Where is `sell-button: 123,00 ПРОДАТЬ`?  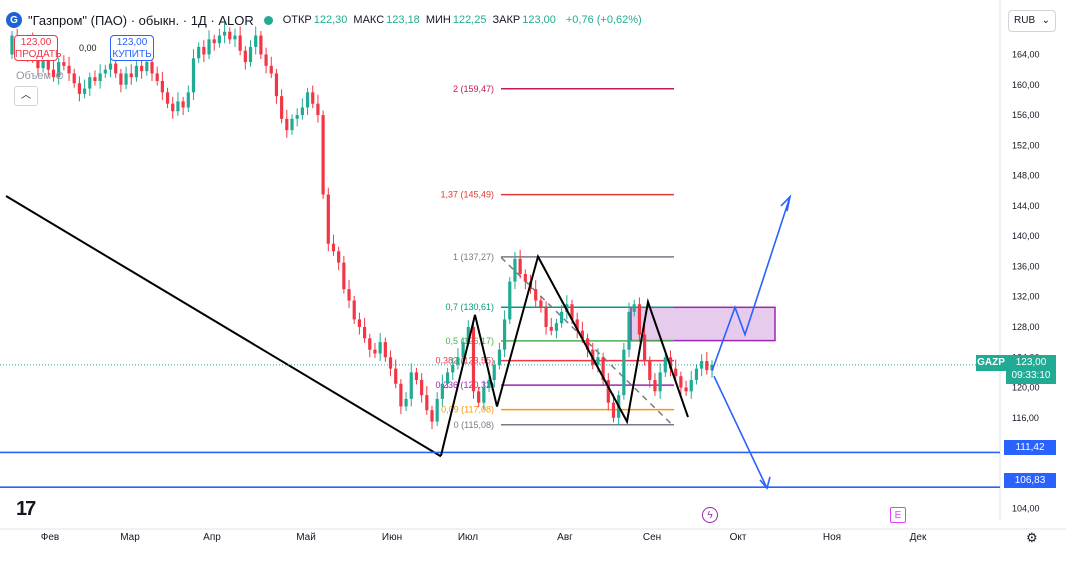
sell-button: 123,00 ПРОДАТЬ is located at coordinates (38, 48).